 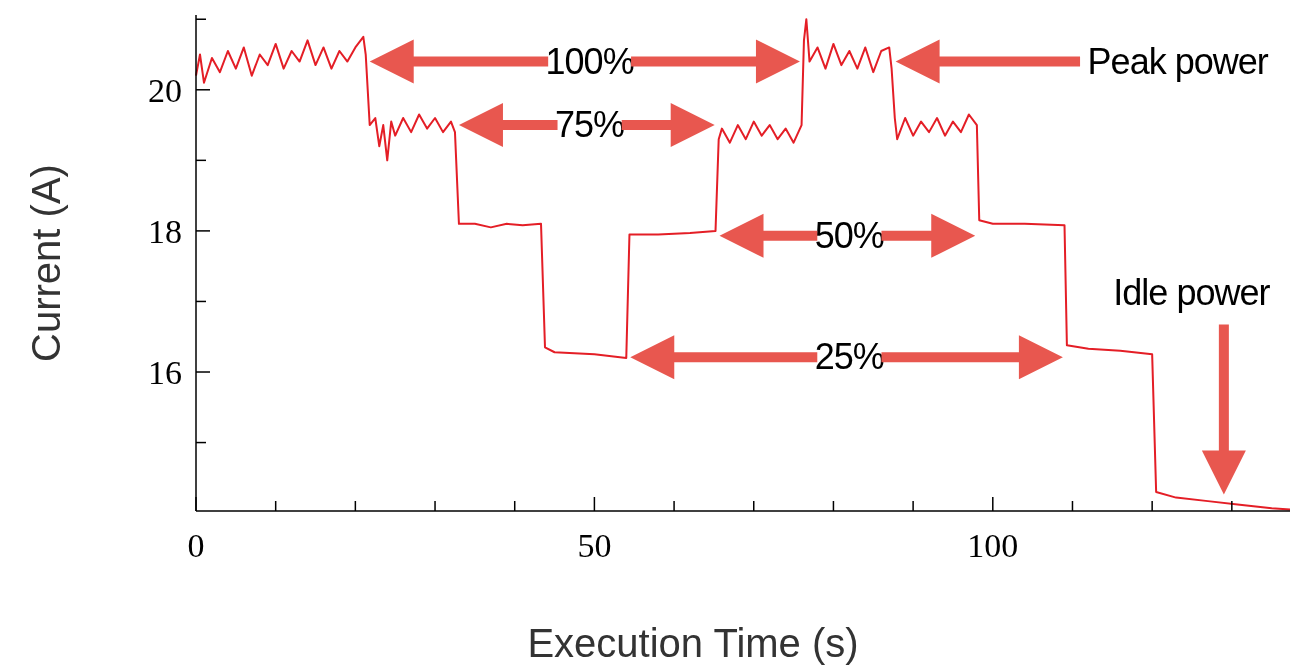 What do you see at coordinates (589, 61) in the screenshot?
I see `annotation: 100%` at bounding box center [589, 61].